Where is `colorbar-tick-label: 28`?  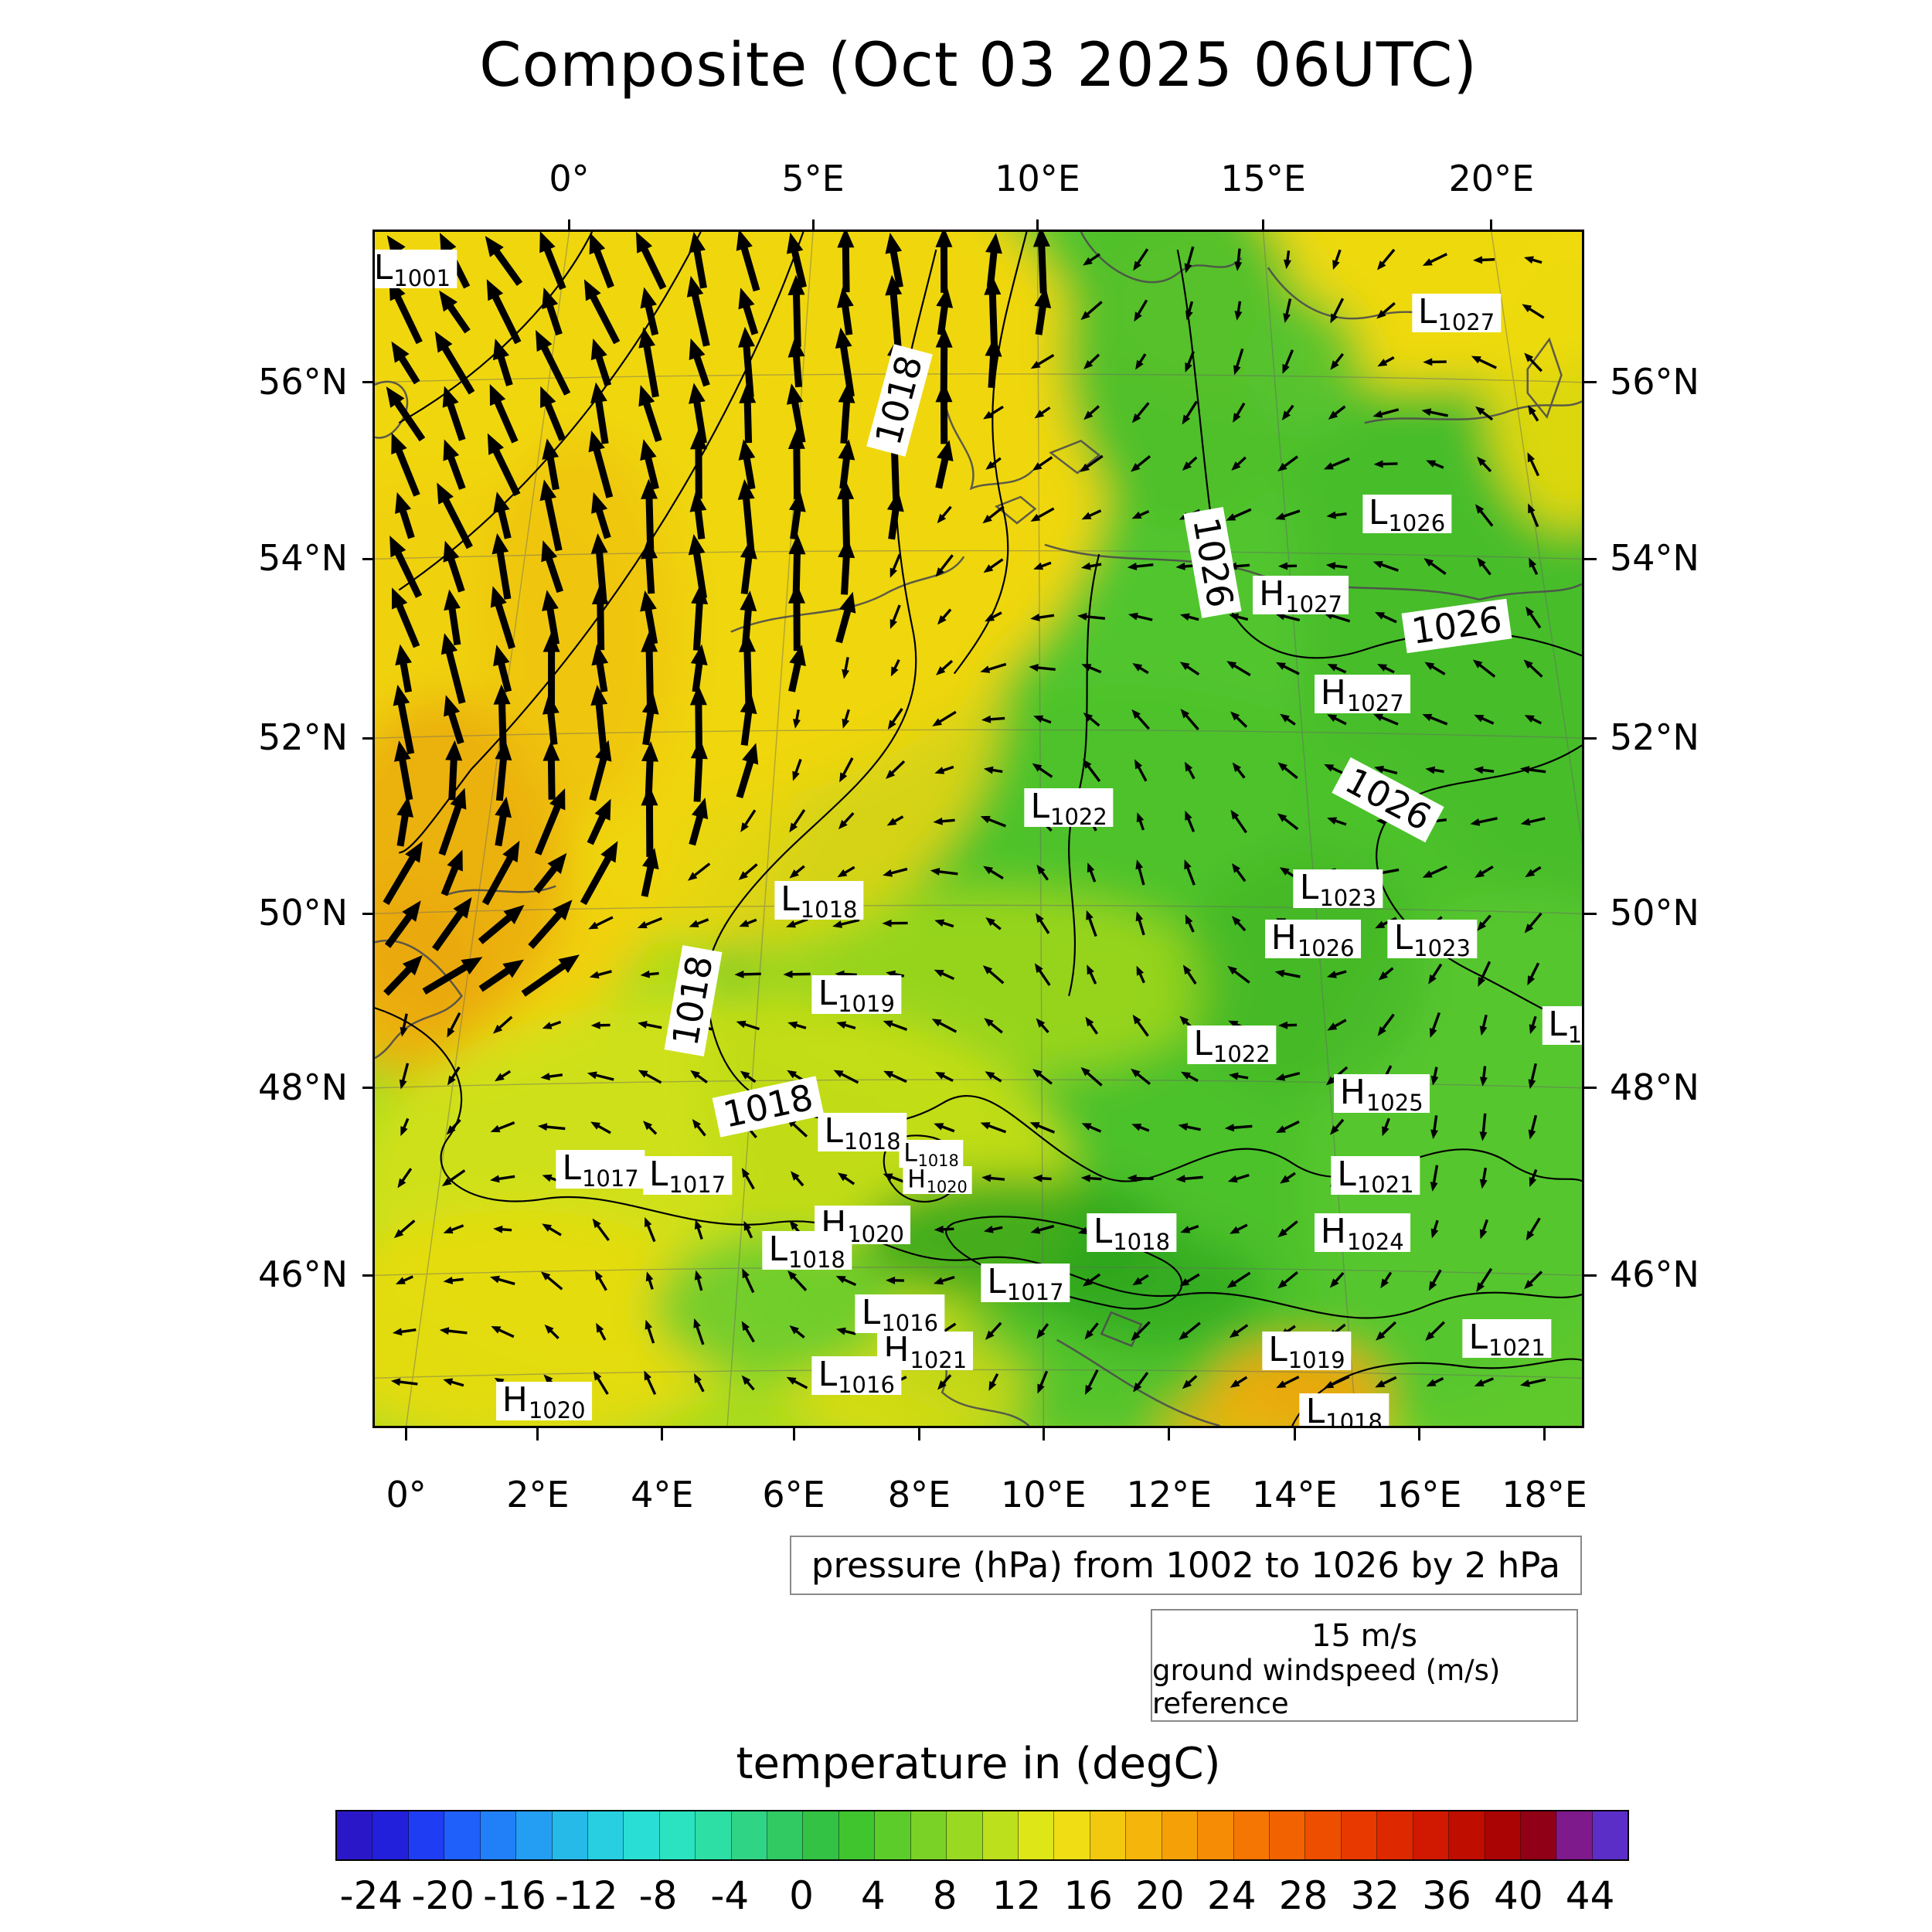 colorbar-tick-label: 28 is located at coordinates (1303, 1896).